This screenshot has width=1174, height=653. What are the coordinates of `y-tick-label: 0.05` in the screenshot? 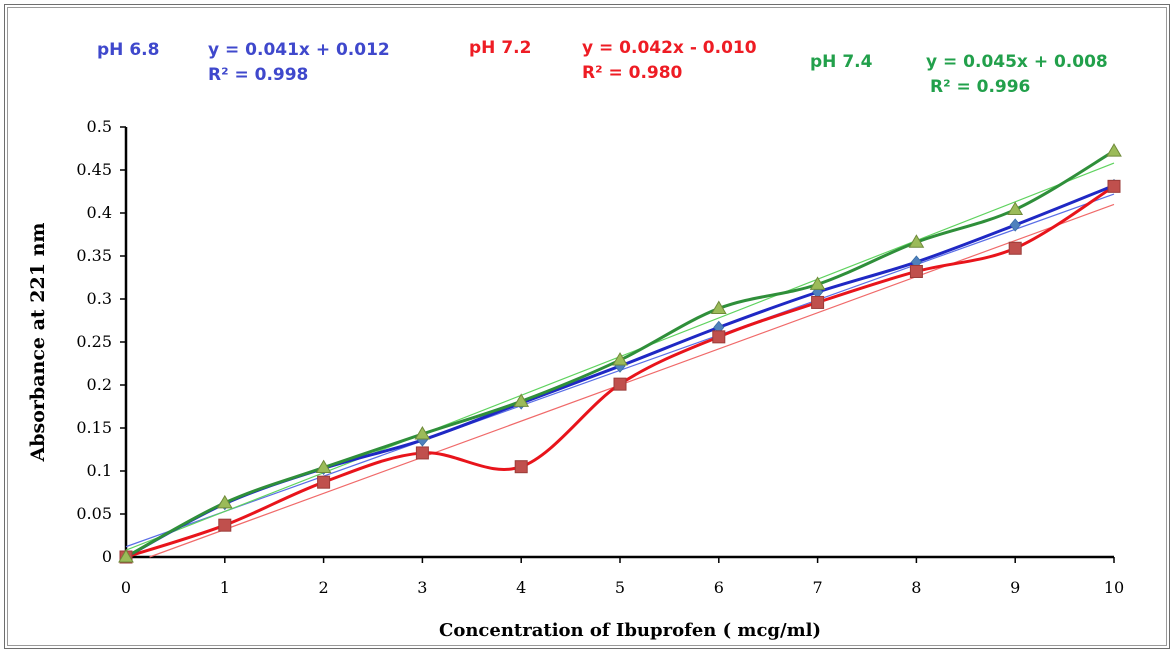 It's located at (94, 513).